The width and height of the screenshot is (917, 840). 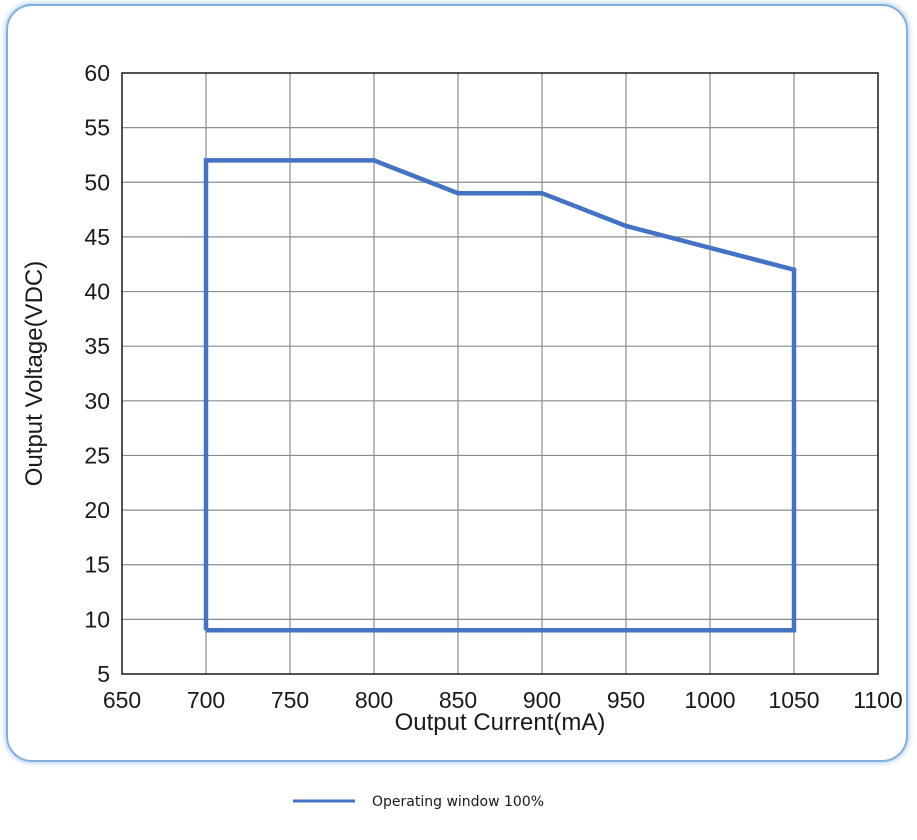 I want to click on y-tick-label-60: 60, so click(x=97, y=73).